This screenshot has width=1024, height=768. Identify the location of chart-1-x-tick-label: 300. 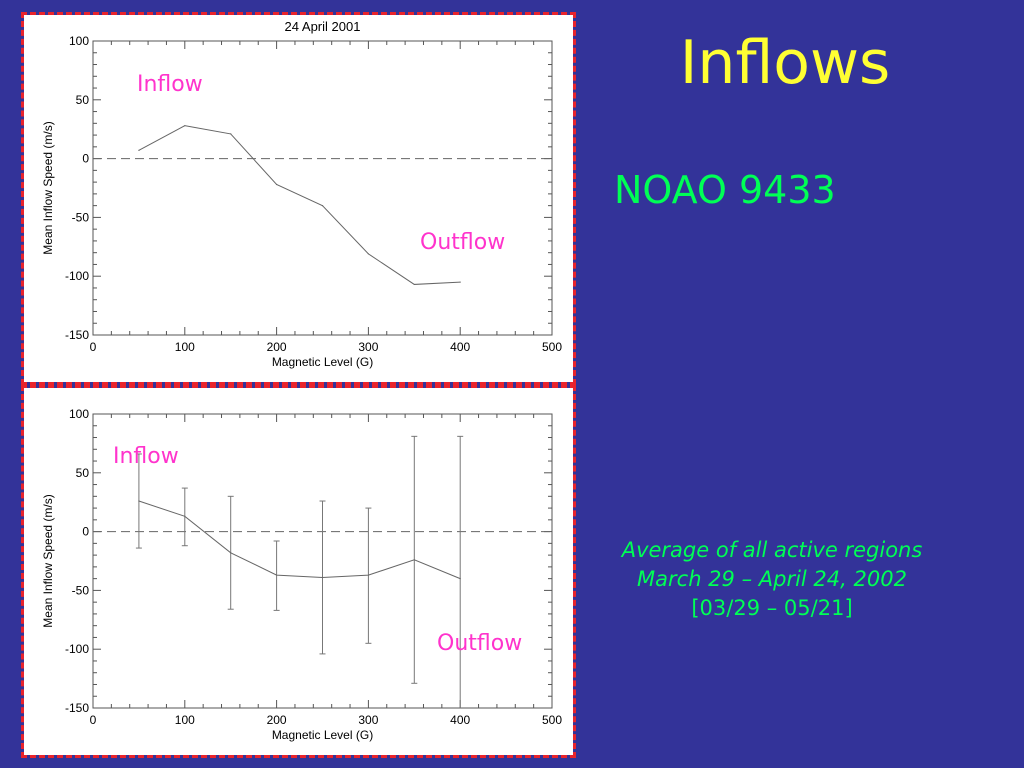
(368, 347).